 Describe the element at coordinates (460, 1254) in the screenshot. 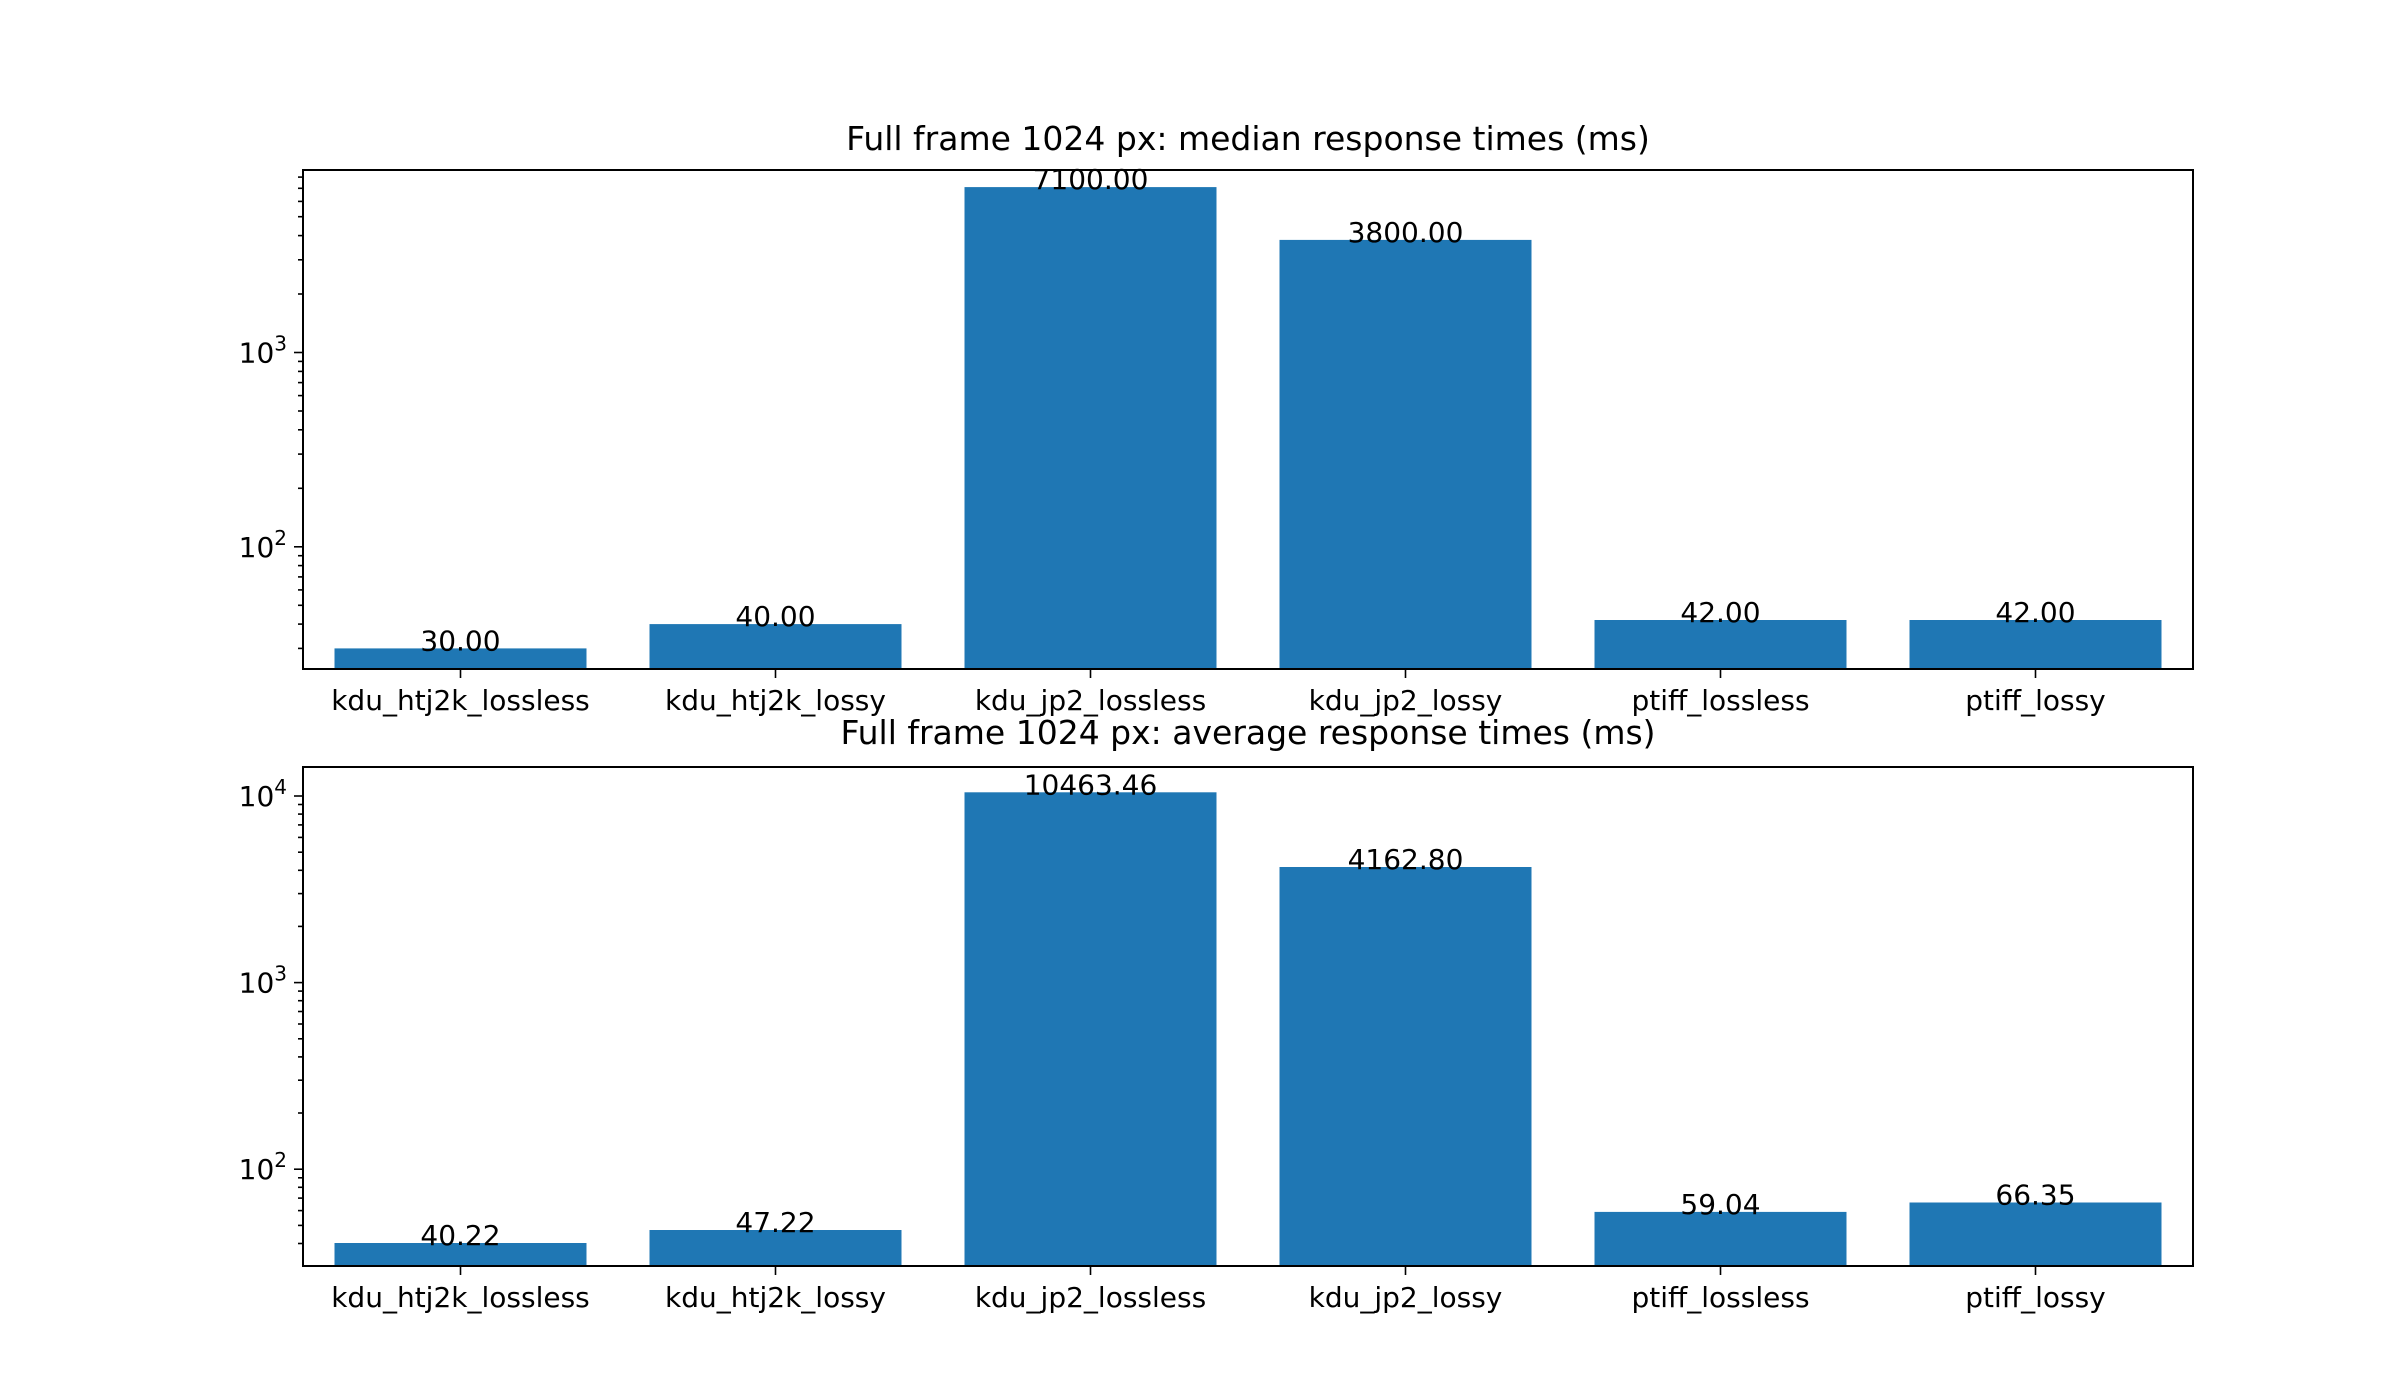

I see `average-bar-kdu_htj2k_lossless` at that location.